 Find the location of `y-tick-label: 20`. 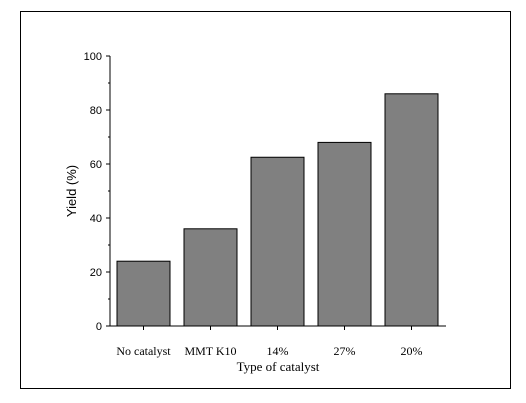

y-tick-label: 20 is located at coordinates (96, 273).